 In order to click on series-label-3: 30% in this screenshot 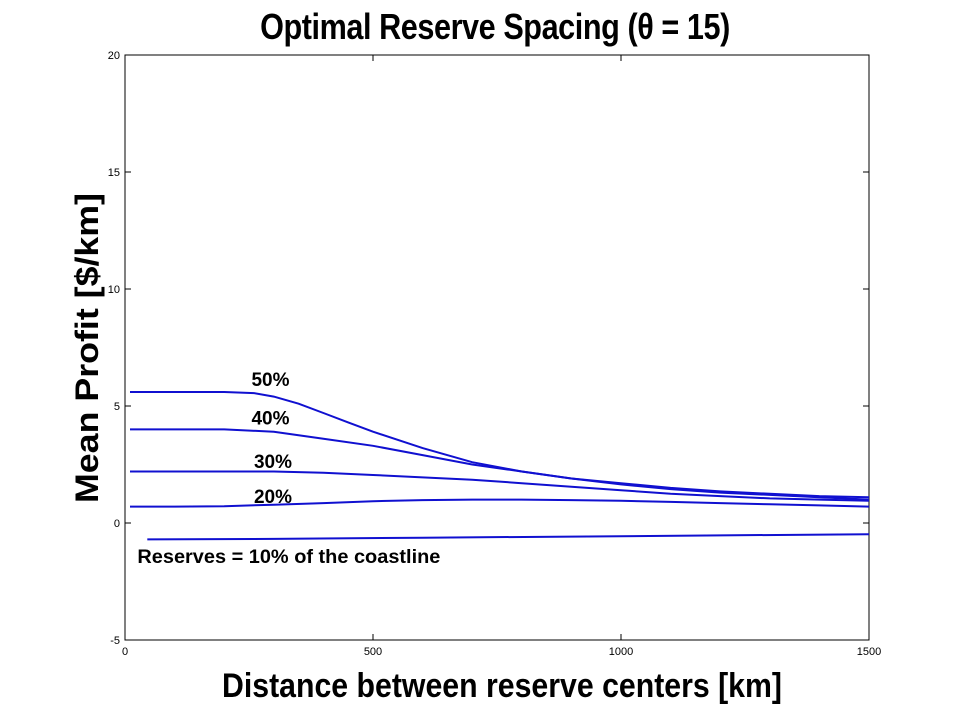, I will do `click(273, 462)`.